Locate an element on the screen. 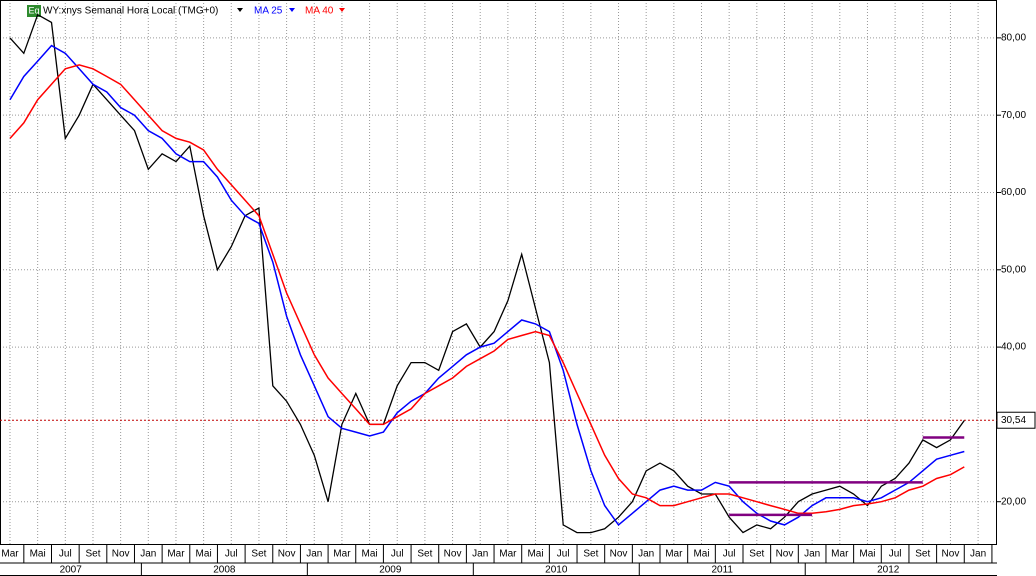  y-tick-label: 70,00 is located at coordinates (1013, 115).